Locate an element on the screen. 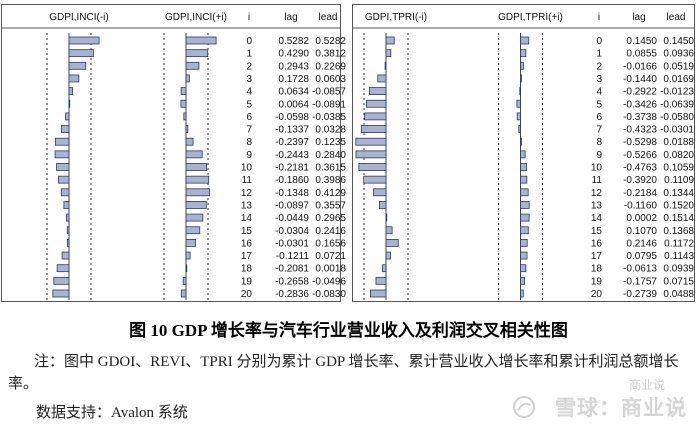 The width and height of the screenshot is (697, 430). lag-value: 0.0064 is located at coordinates (293, 104).